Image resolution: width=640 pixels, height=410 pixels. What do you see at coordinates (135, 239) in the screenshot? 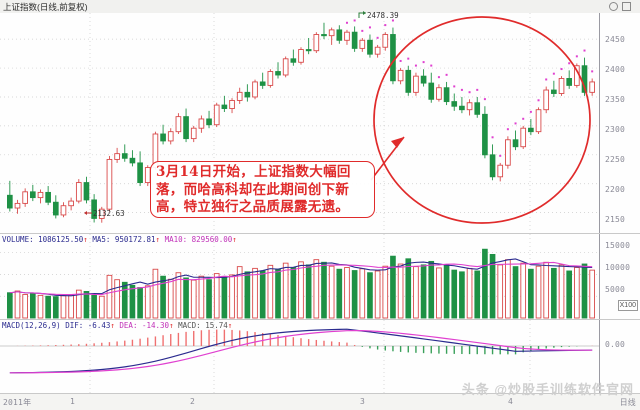
I see `vol-ma5-value: 950172.81` at bounding box center [135, 239].